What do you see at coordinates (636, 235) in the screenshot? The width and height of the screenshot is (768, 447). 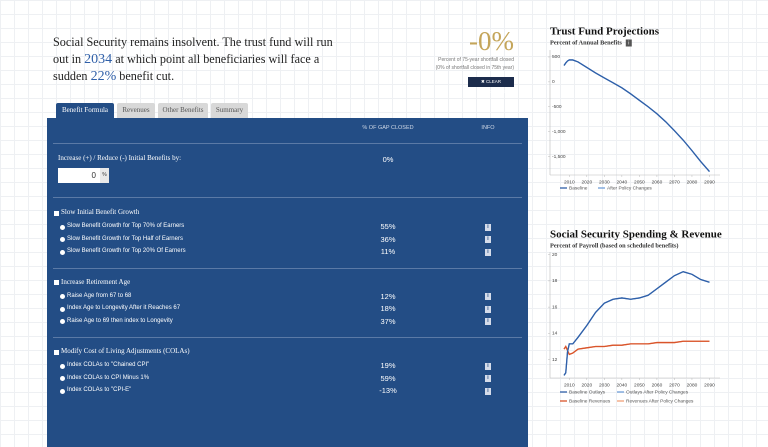 I see `chart-title: Social Security Spending & Revenue` at bounding box center [636, 235].